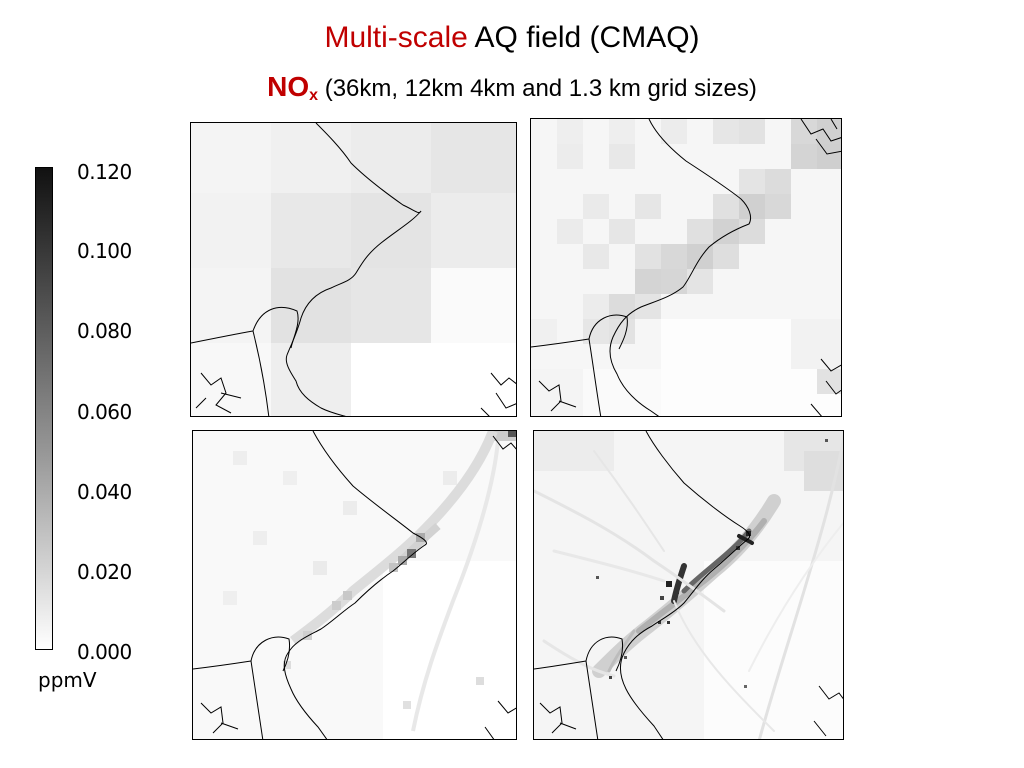  I want to click on colorbar-tick-label: 0.020, so click(104, 572).